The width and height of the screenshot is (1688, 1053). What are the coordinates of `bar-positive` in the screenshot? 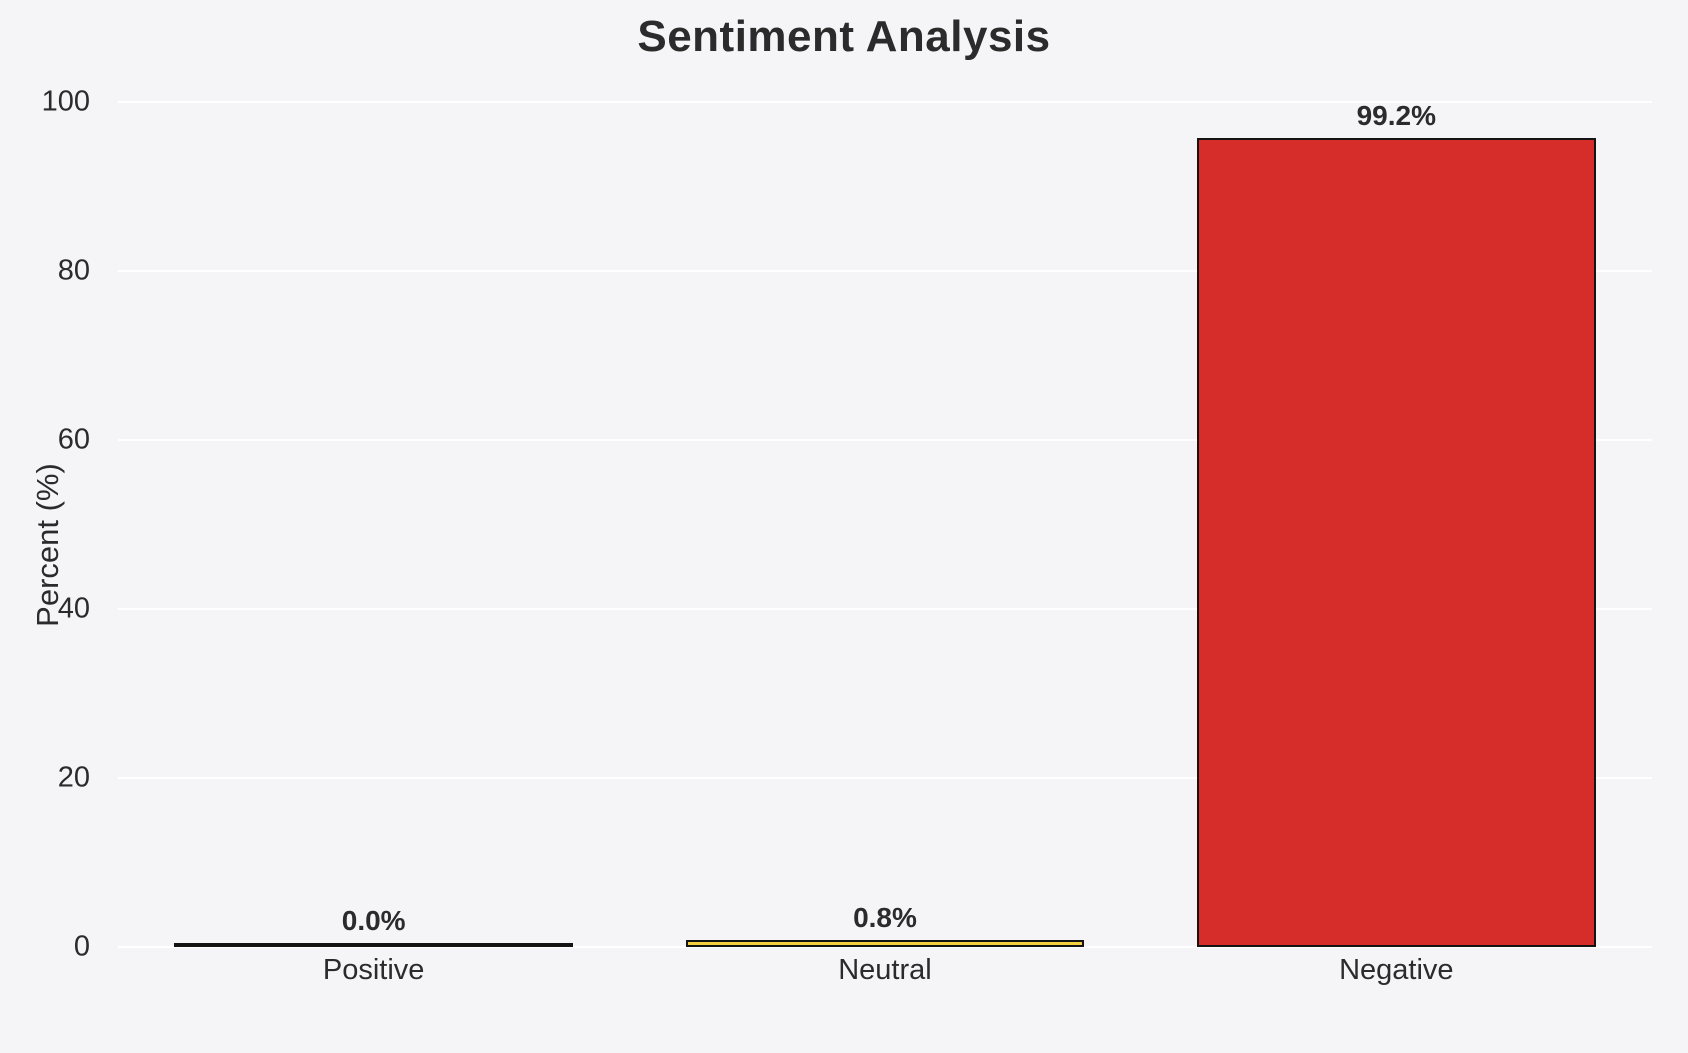 It's located at (374, 945).